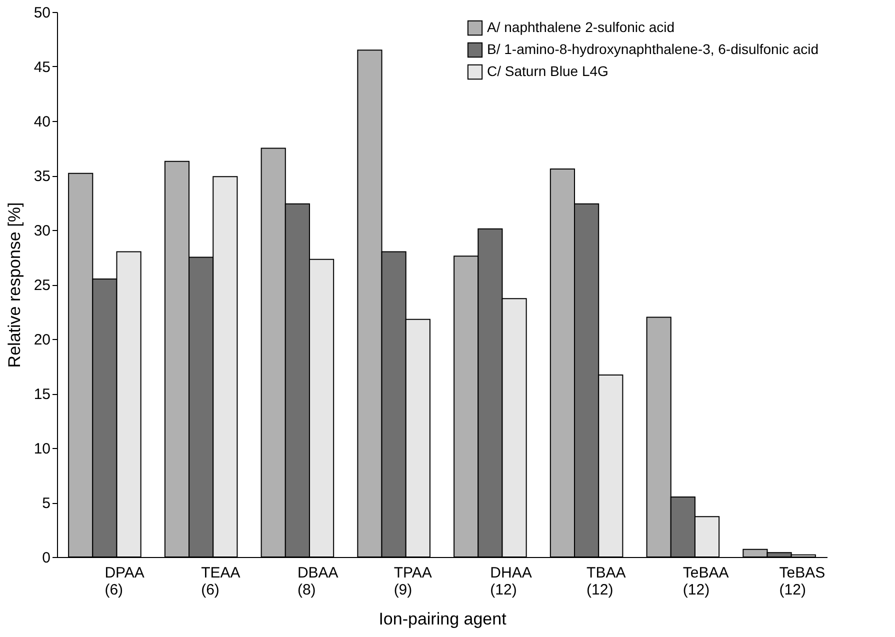  What do you see at coordinates (413, 581) in the screenshot?
I see `x-tick-label: TPAA (9)` at bounding box center [413, 581].